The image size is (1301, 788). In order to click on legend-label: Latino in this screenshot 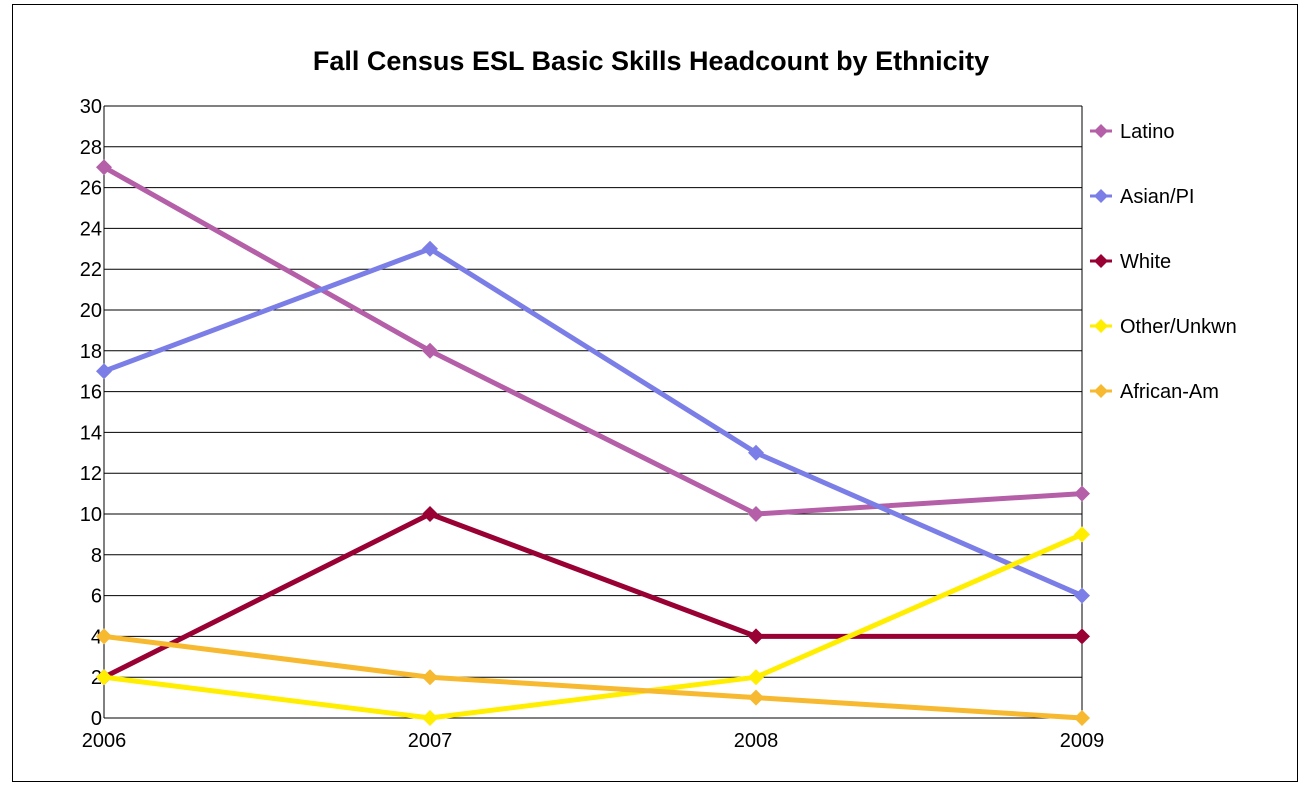, I will do `click(1147, 132)`.